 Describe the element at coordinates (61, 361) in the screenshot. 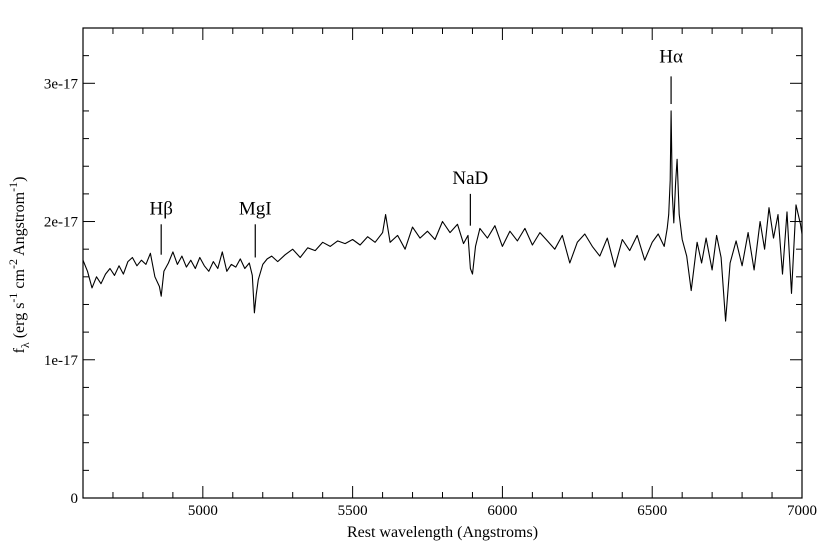

I see `y-tick-label: 1e-17` at that location.